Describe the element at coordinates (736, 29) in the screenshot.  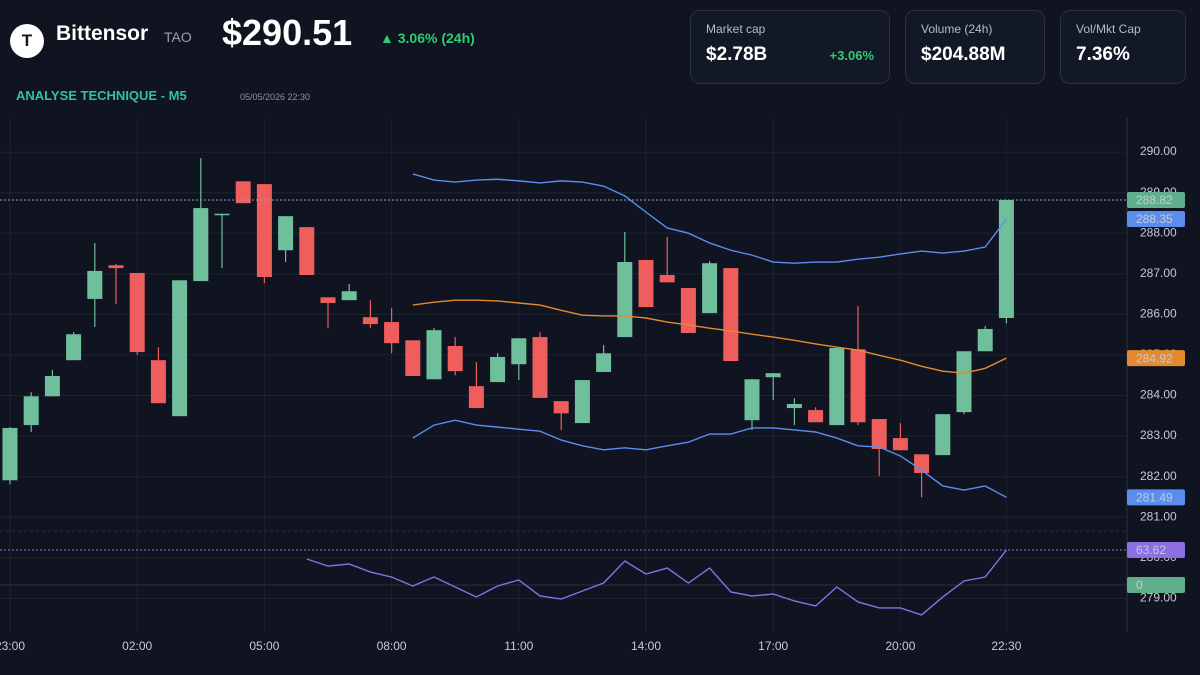
I see `stat-label: Market cap` at that location.